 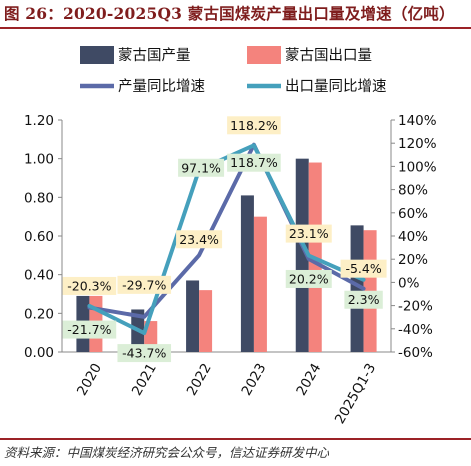 I want to click on x-tick-label: 2020, so click(x=89, y=380).